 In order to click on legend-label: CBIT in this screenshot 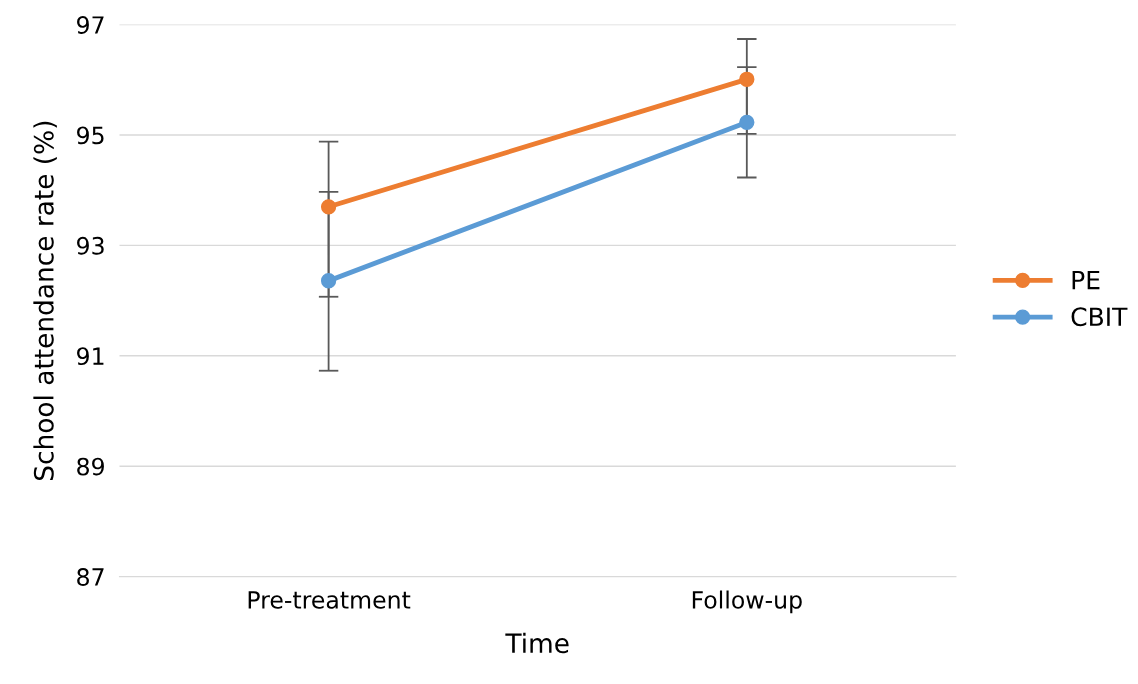, I will do `click(1099, 317)`.